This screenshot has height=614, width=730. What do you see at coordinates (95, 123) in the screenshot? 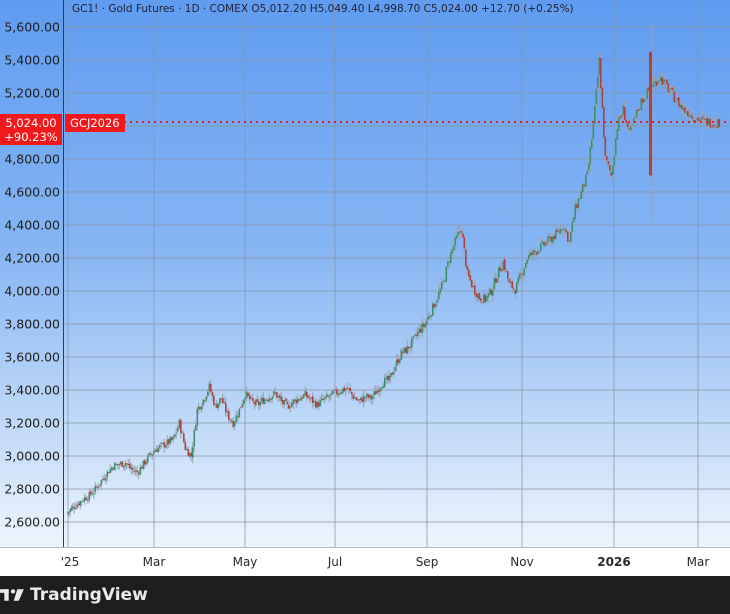
I see `contract-symbol-tag: GCJ2026` at bounding box center [95, 123].